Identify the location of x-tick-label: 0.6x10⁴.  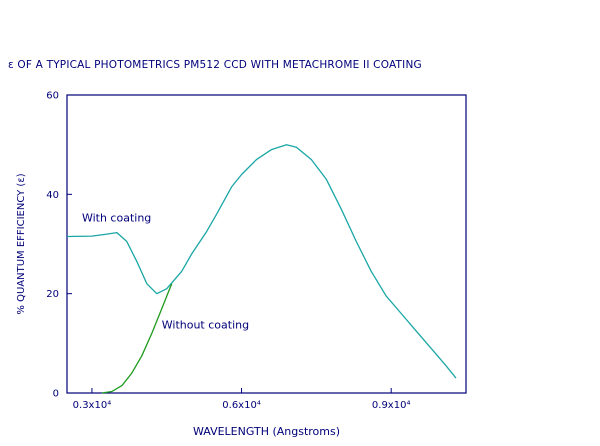
(241, 405).